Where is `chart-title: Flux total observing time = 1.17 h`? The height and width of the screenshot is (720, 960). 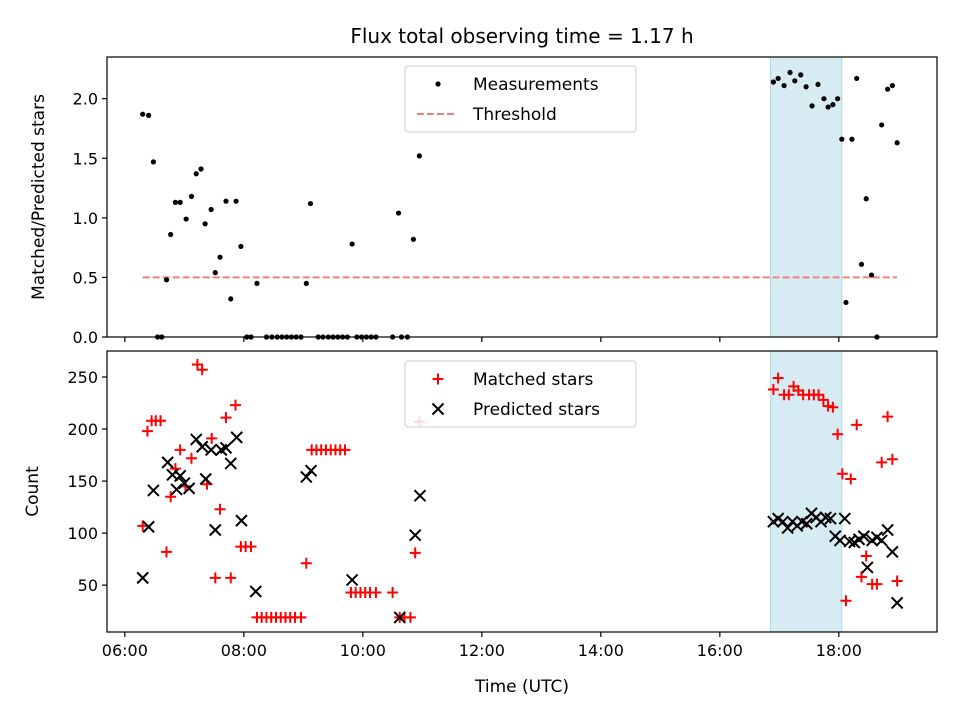 chart-title: Flux total observing time = 1.17 h is located at coordinates (521, 36).